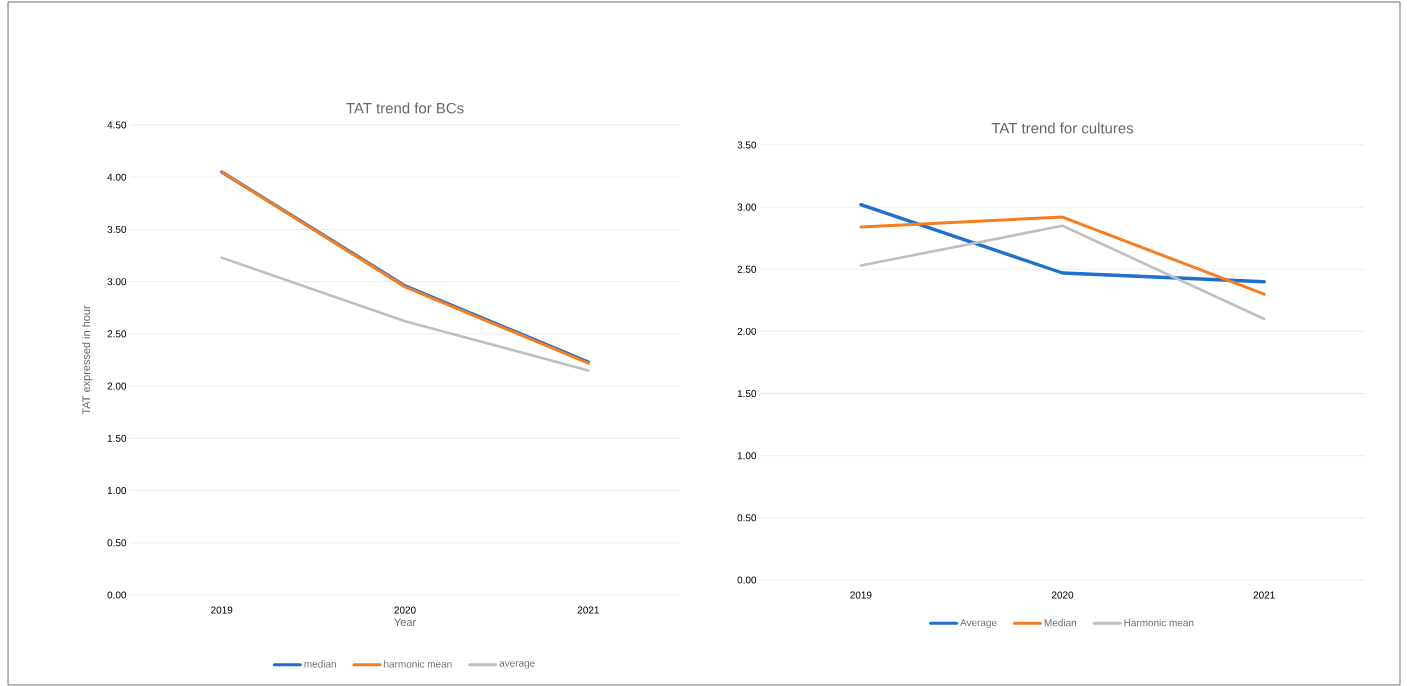  I want to click on y-tick-label: 4.00, so click(117, 177).